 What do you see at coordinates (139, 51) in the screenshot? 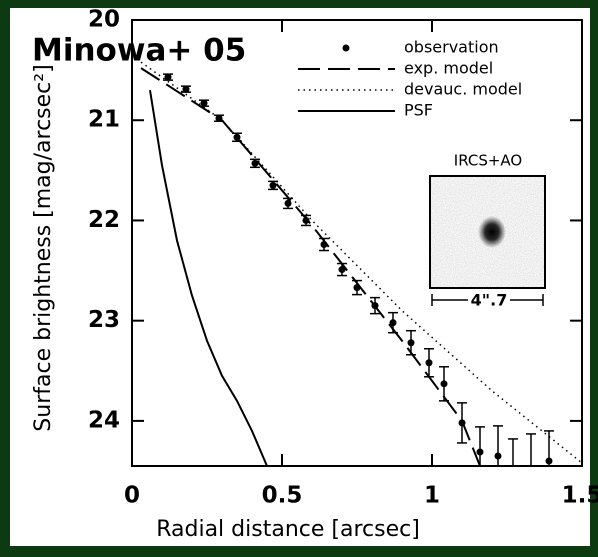
I see `chart-title: Minowa+ 05` at bounding box center [139, 51].